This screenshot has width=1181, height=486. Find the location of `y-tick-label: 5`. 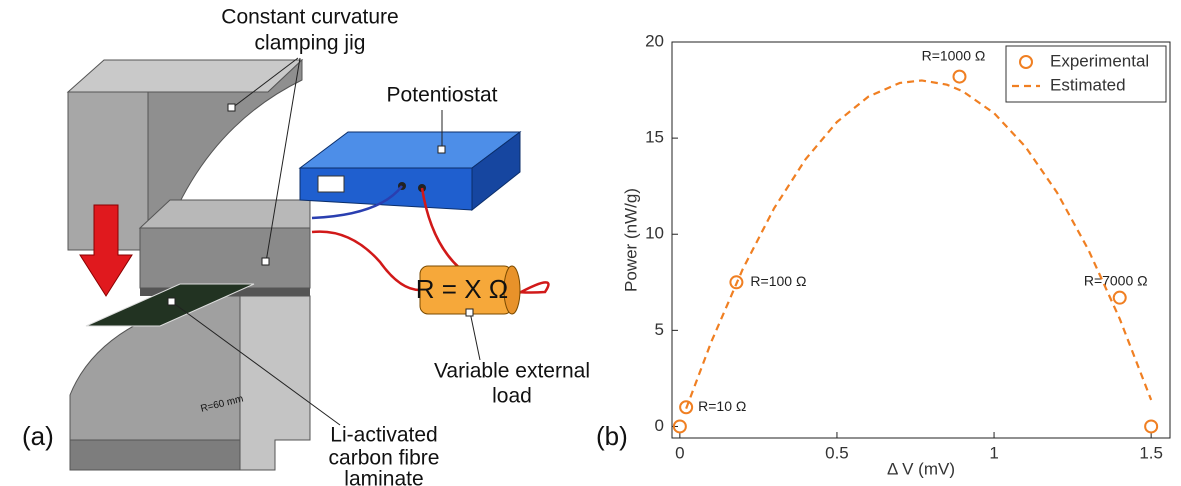

y-tick-label: 5 is located at coordinates (659, 329).